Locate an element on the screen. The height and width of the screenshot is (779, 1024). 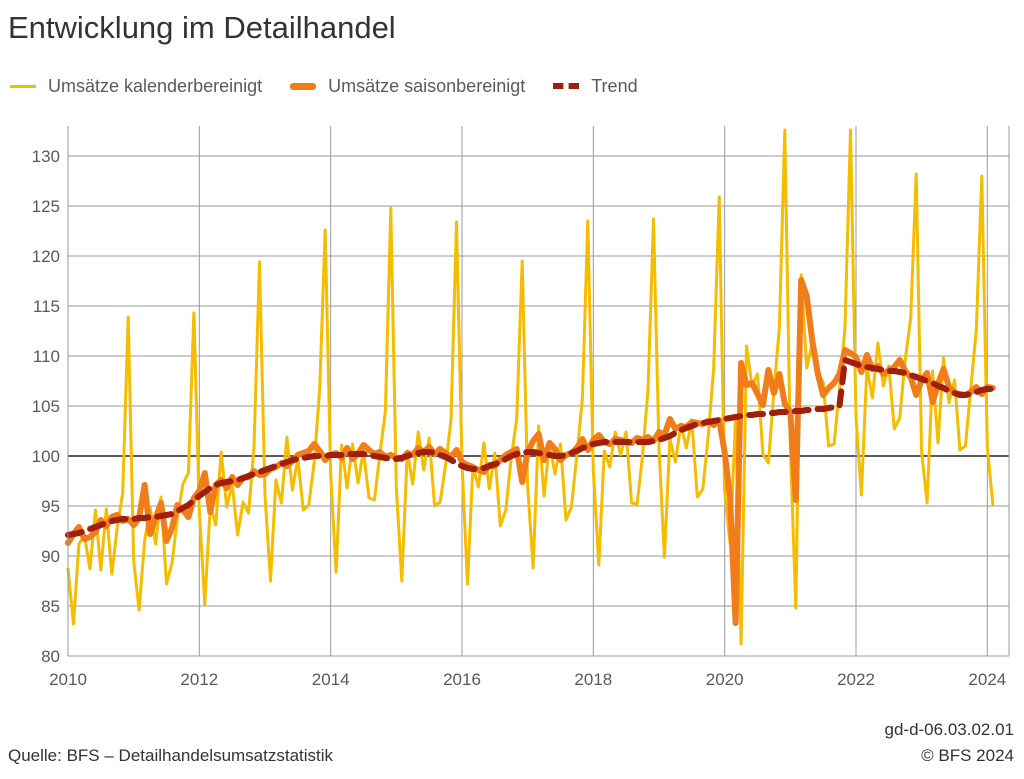
y-tick-label: 115 is located at coordinates (46, 306).